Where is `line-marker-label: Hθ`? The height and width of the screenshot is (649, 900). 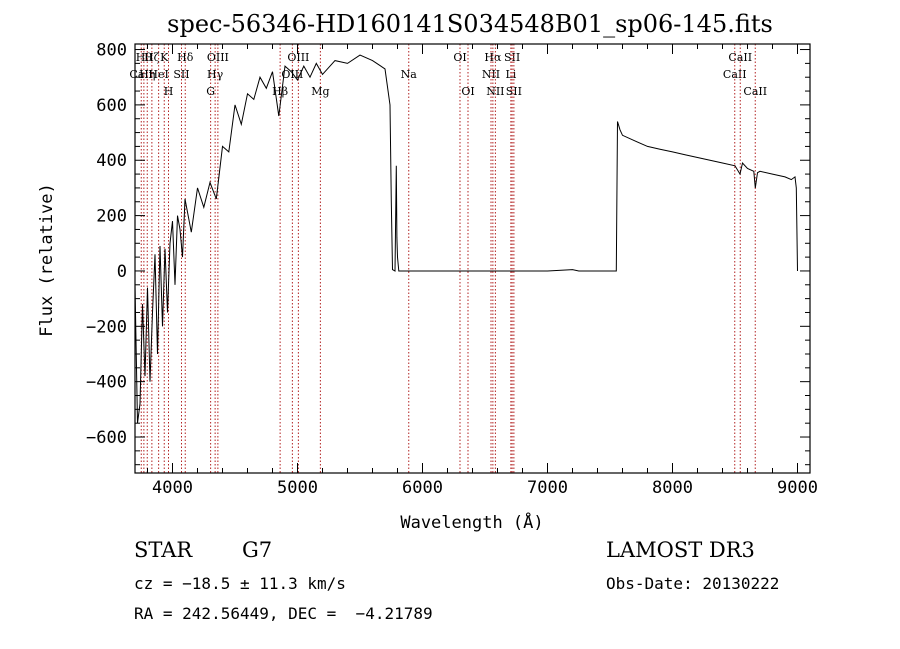
line-marker-label: Hθ is located at coordinates (144, 57).